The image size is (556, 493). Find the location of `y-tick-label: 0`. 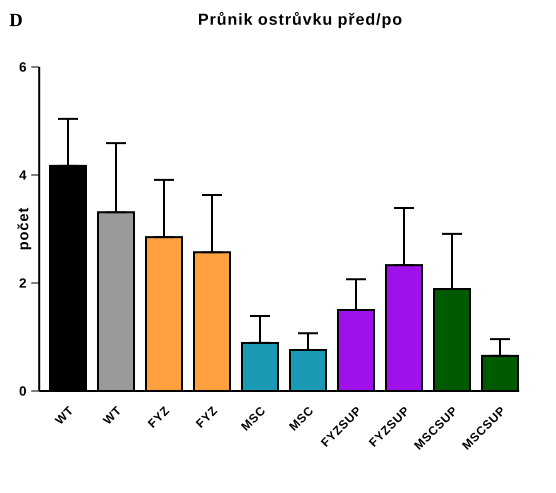

y-tick-label: 0 is located at coordinates (23, 391).